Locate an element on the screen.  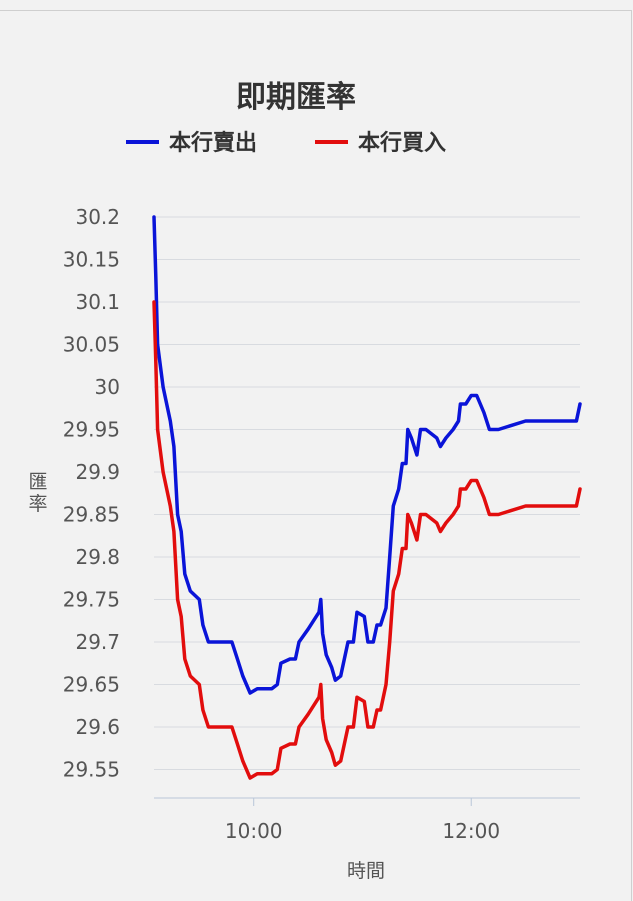
y-tick-label: 30.15 is located at coordinates (91, 260).